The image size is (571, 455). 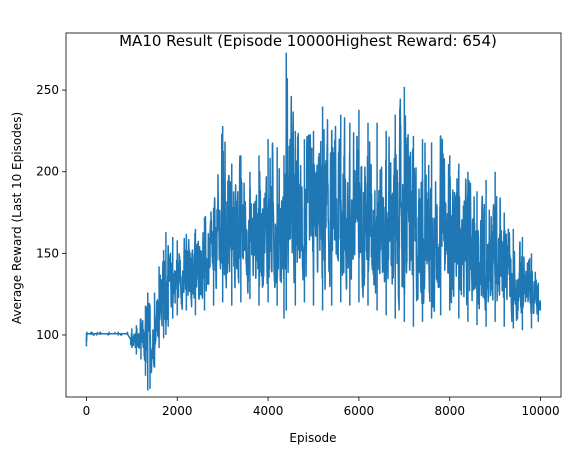 I want to click on x-tick-label: 0, so click(x=87, y=411).